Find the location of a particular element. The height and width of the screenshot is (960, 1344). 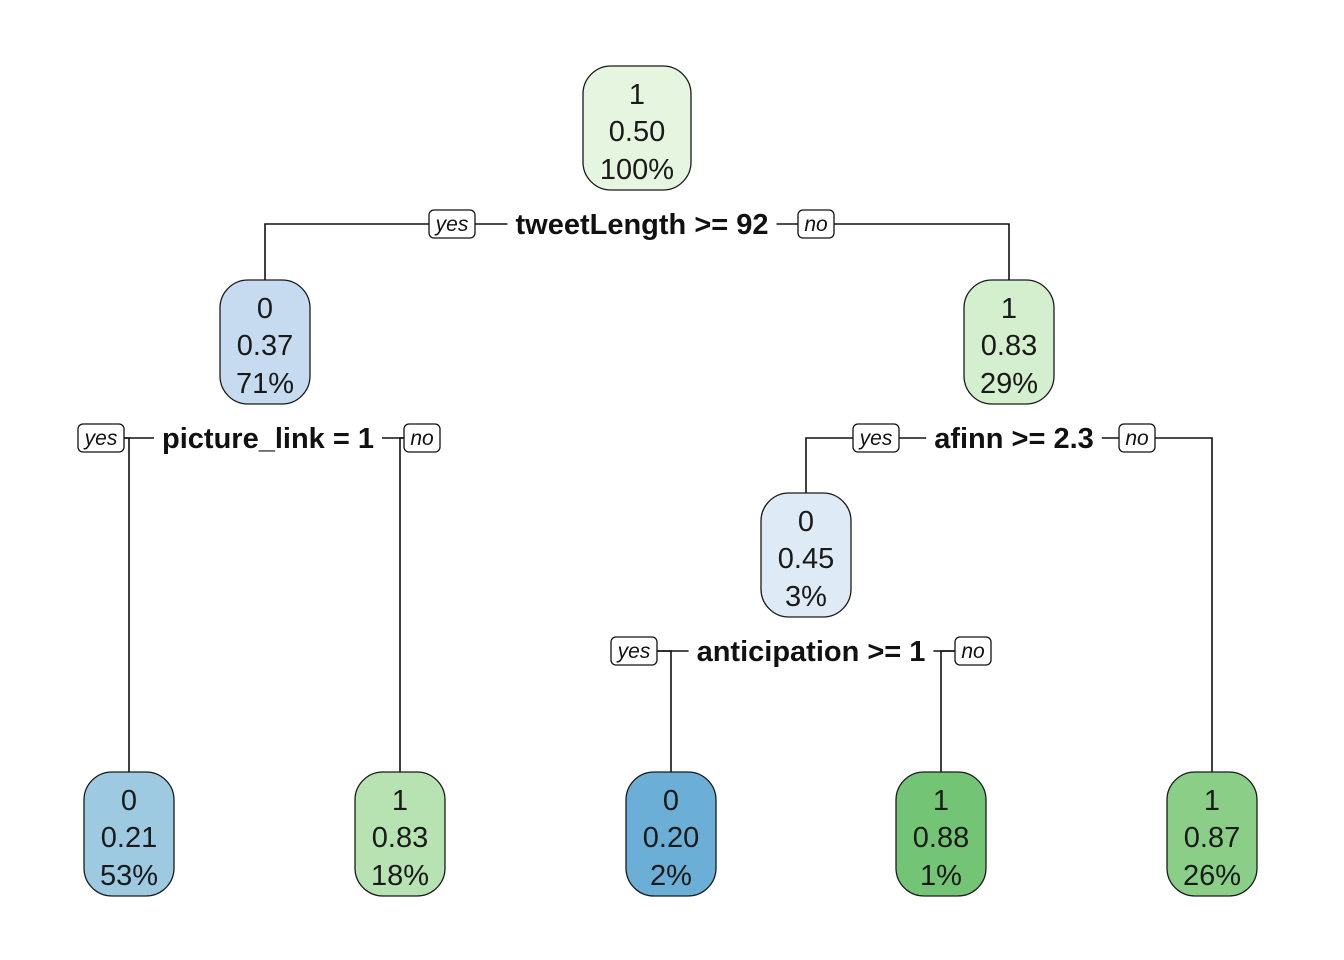

tree-node-leaf-4: 1 0.88 1% is located at coordinates (941, 834).